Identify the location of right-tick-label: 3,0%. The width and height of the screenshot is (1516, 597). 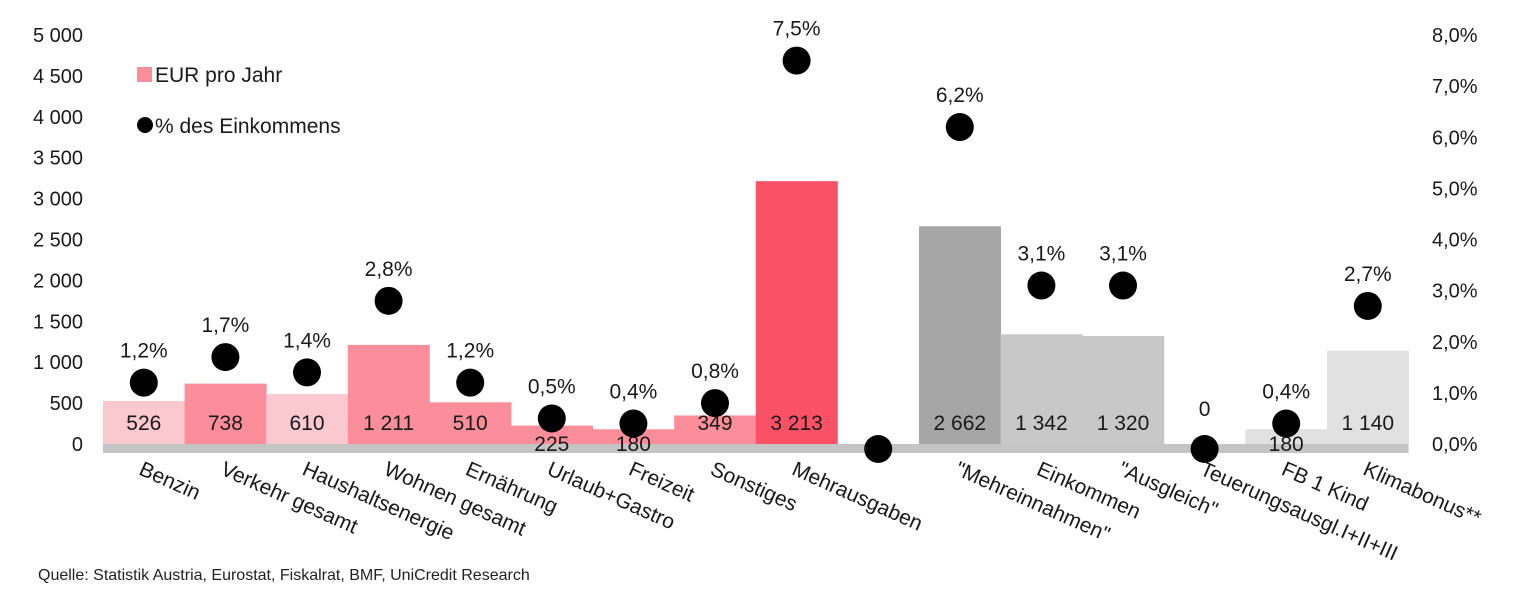
(1455, 292).